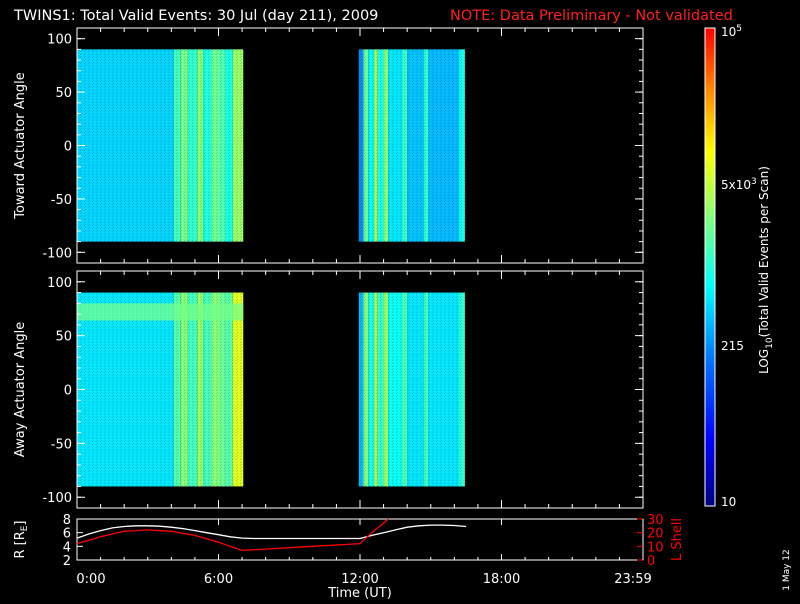 This screenshot has width=800, height=604. I want to click on radius-line, so click(271, 532).